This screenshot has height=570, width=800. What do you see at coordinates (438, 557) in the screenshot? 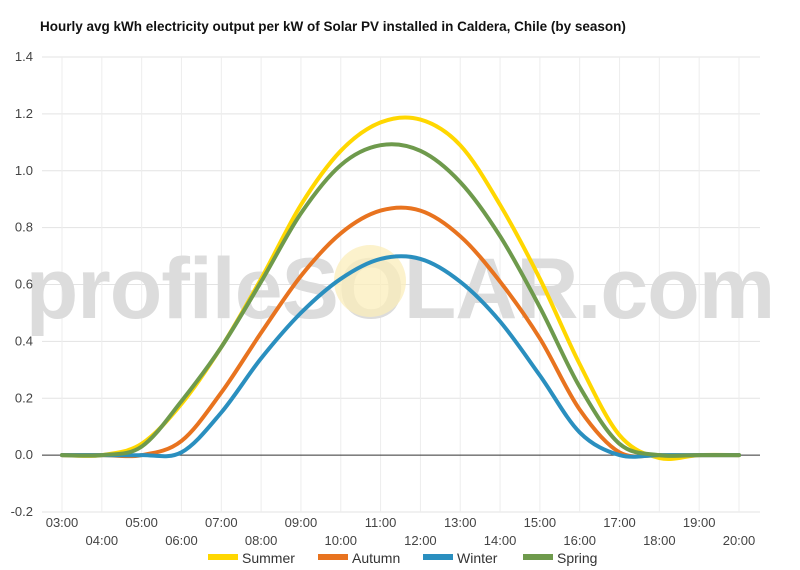
I see `legend-swatch-winter` at bounding box center [438, 557].